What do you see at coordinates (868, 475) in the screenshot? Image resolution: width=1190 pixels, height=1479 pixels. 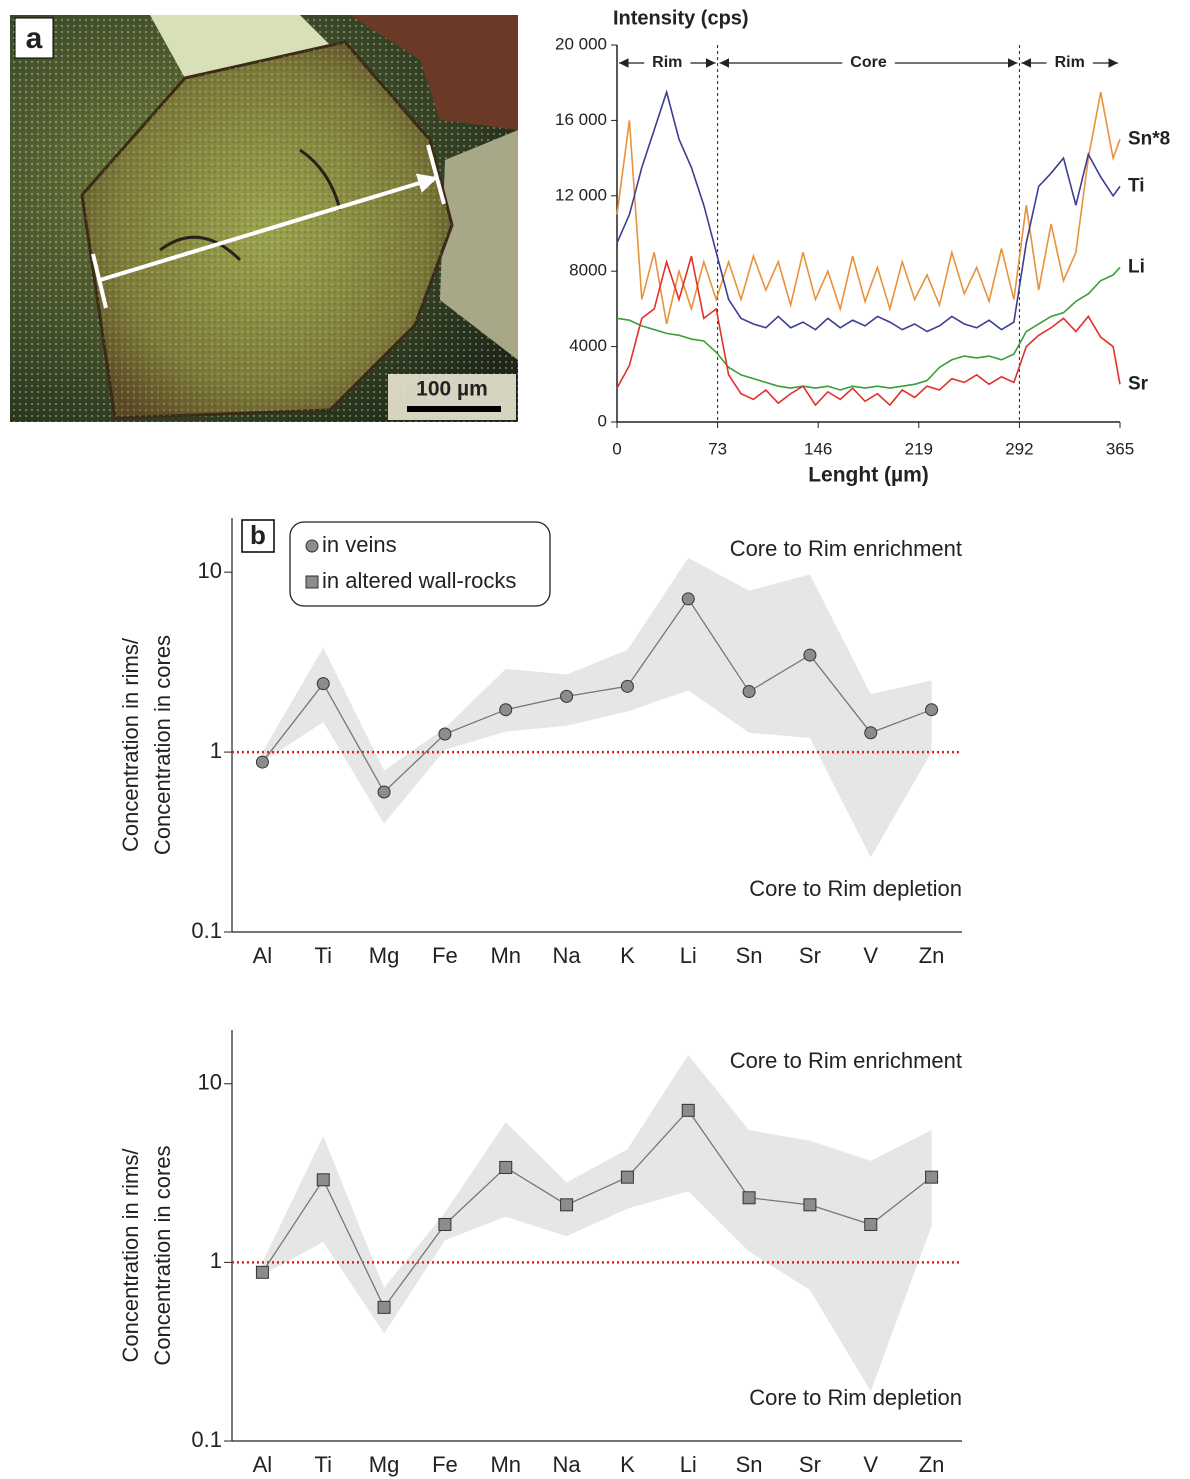 I see `x-axis-title: Lenght (µm)` at bounding box center [868, 475].